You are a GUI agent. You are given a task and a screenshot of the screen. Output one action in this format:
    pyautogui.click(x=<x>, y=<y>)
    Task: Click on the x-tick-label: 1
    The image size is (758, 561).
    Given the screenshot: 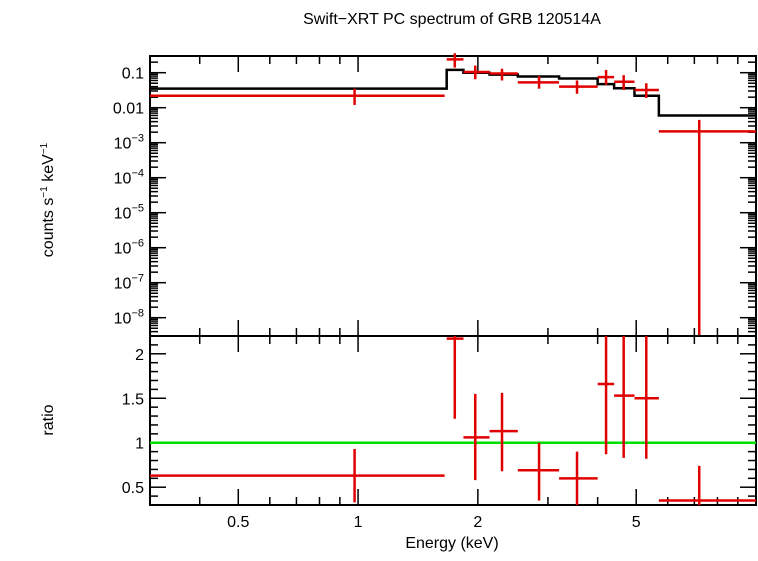 What is the action you would take?
    pyautogui.click(x=358, y=522)
    